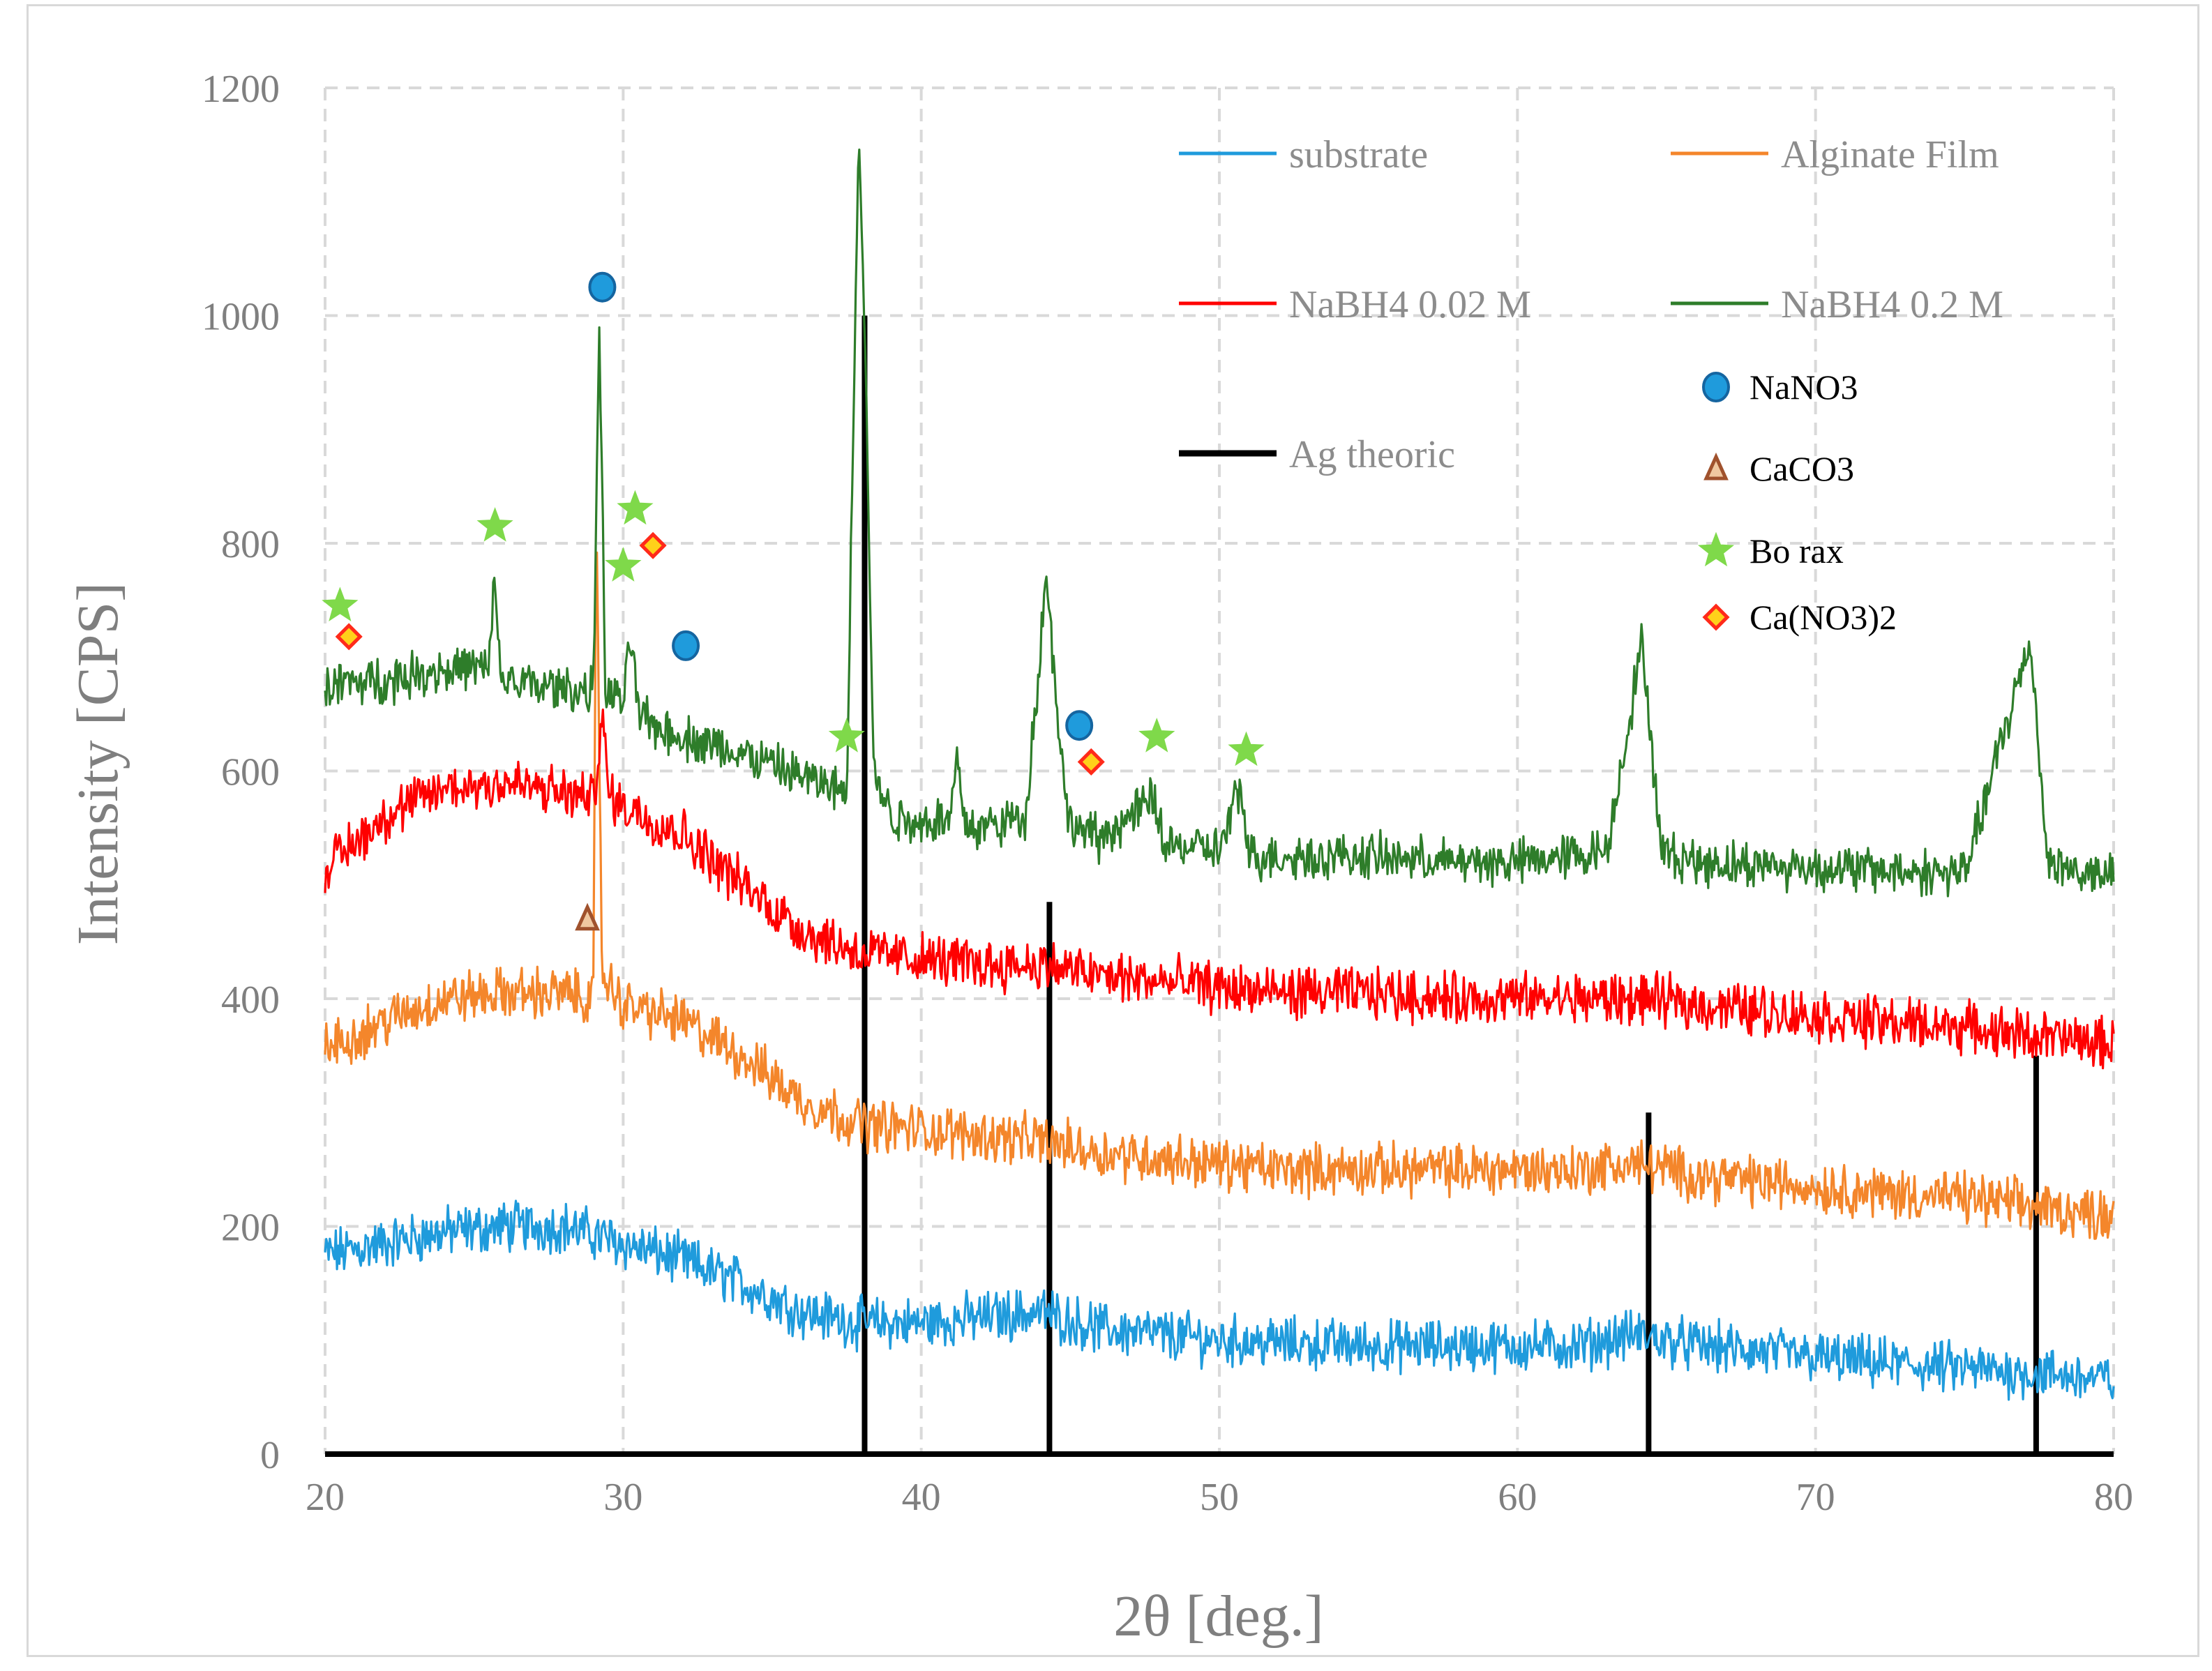 The width and height of the screenshot is (2212, 1671). I want to click on legend-label: Alginate Film, so click(1890, 154).